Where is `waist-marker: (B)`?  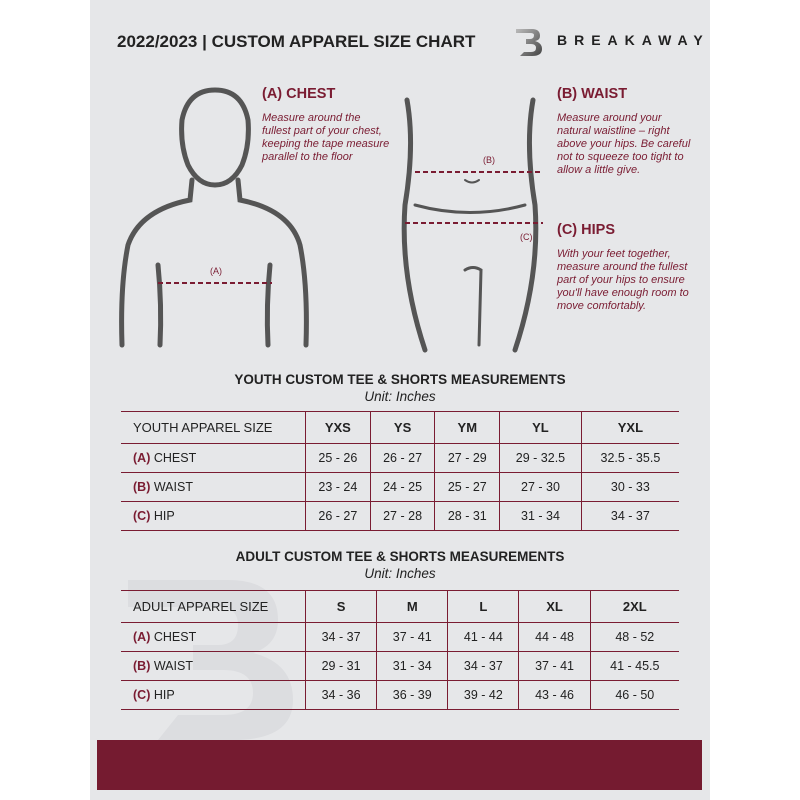
waist-marker: (B) is located at coordinates (489, 160).